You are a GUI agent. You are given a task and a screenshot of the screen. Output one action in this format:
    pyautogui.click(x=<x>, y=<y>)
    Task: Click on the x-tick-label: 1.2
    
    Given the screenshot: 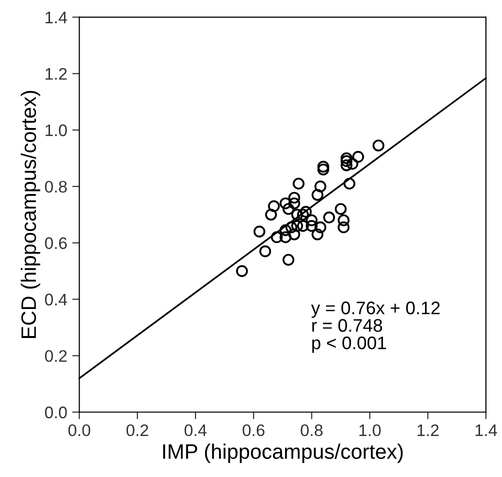 What is the action you would take?
    pyautogui.click(x=428, y=430)
    